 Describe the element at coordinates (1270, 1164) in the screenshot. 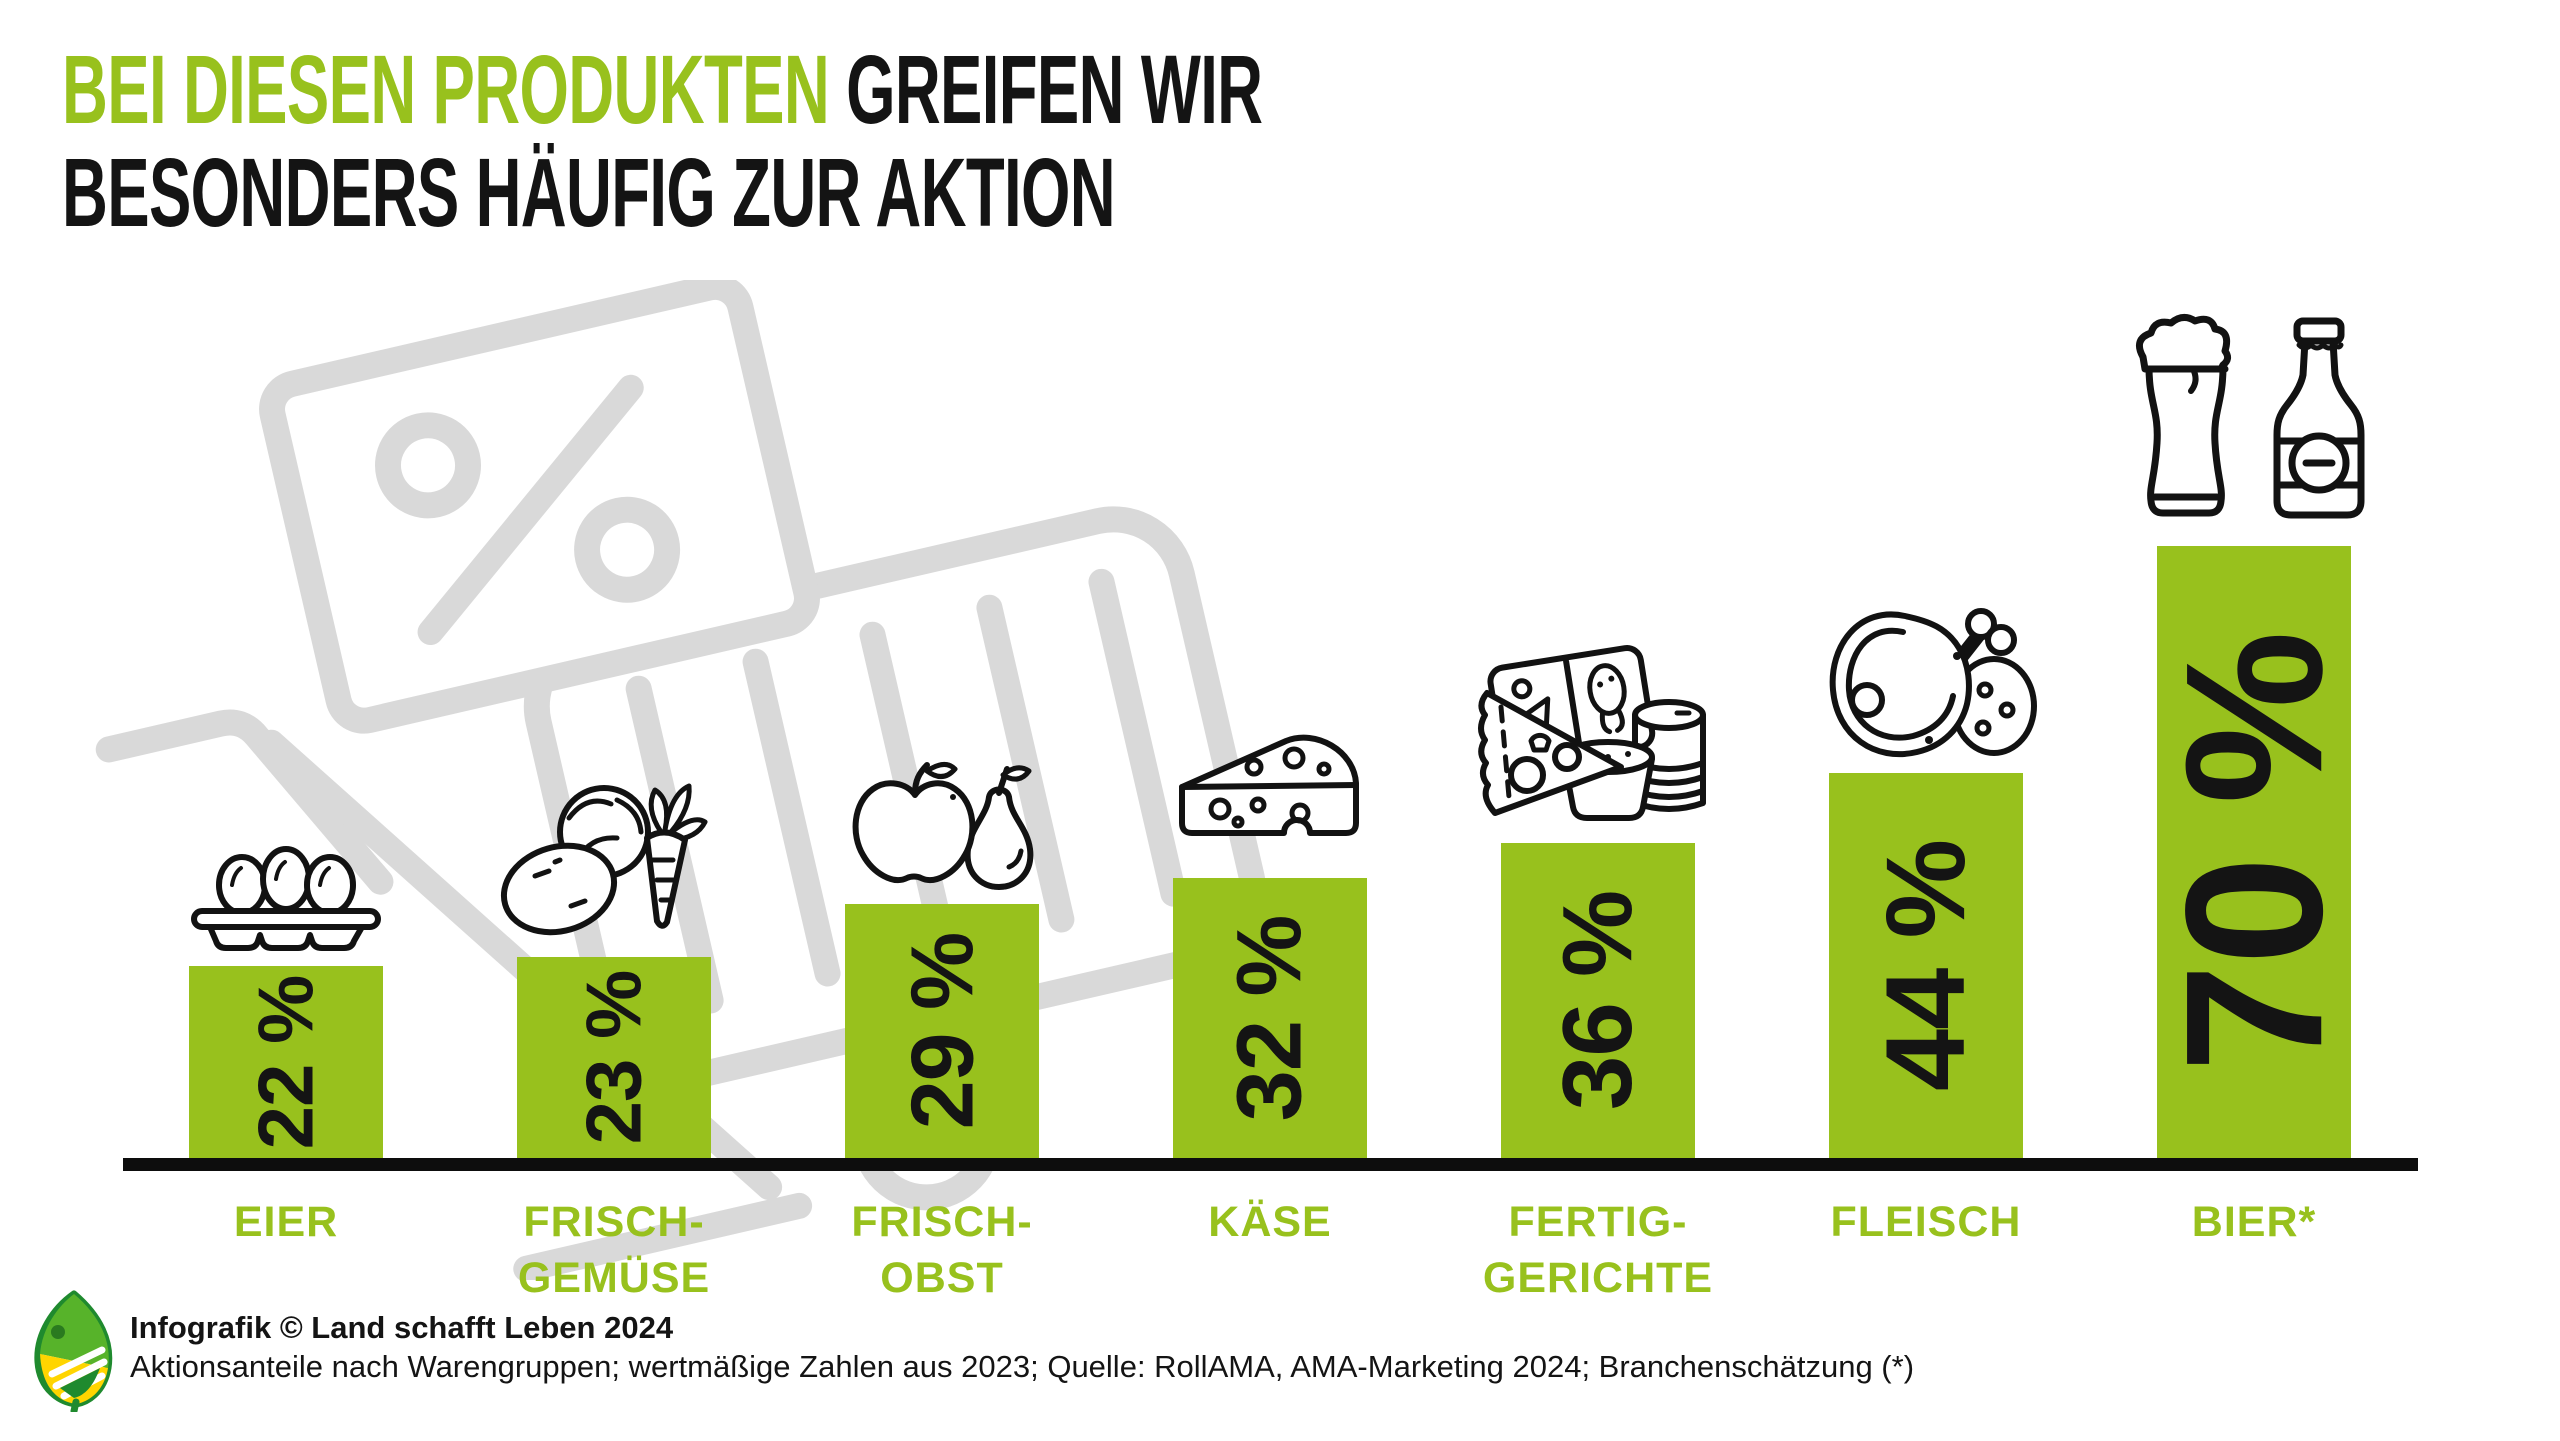

I see `x-axis-line` at that location.